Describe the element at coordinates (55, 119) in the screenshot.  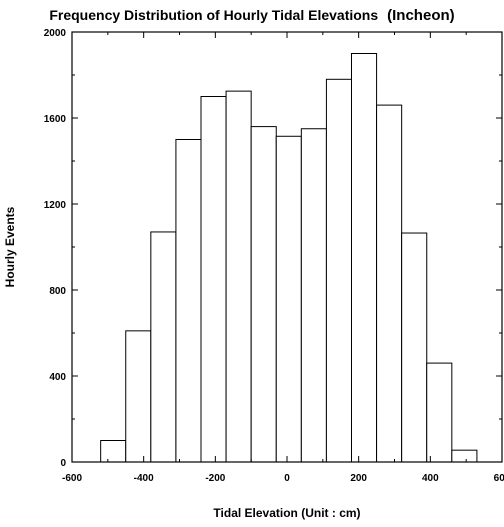
I see `y-tick-label: 1600` at that location.